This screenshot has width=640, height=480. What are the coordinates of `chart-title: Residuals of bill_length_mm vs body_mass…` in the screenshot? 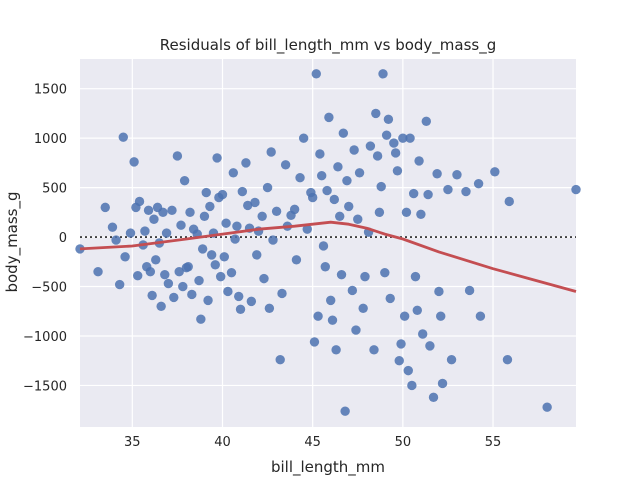 It's located at (328, 45).